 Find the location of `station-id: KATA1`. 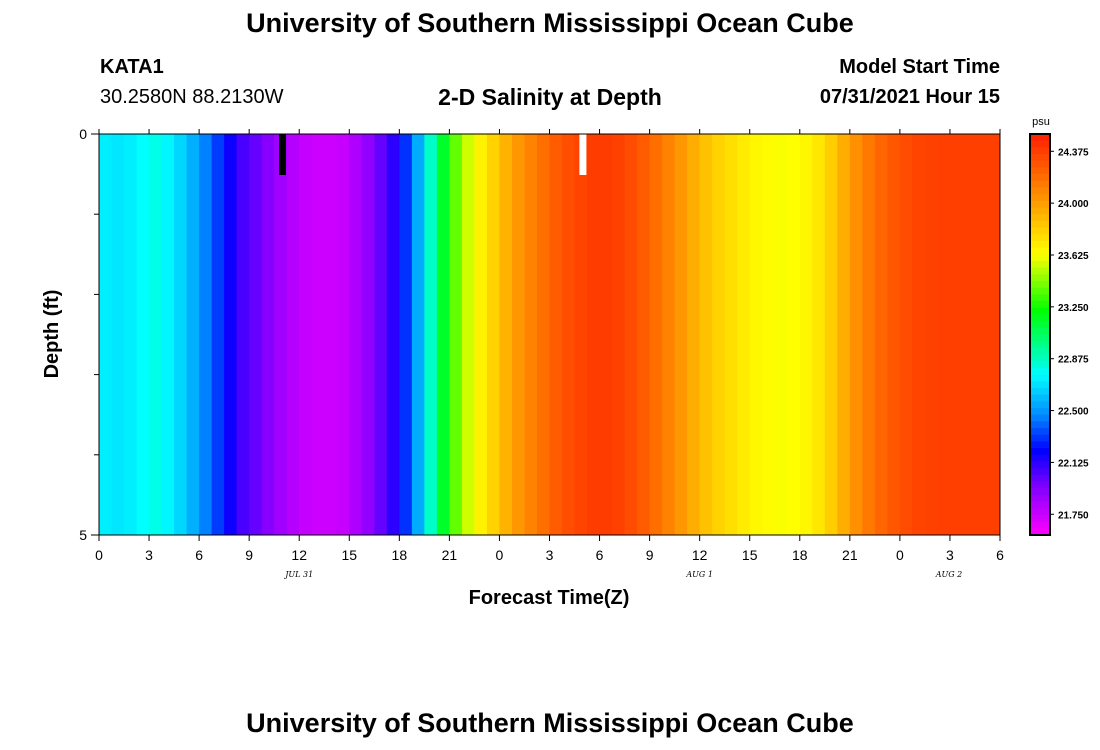

station-id: KATA1 is located at coordinates (132, 67).